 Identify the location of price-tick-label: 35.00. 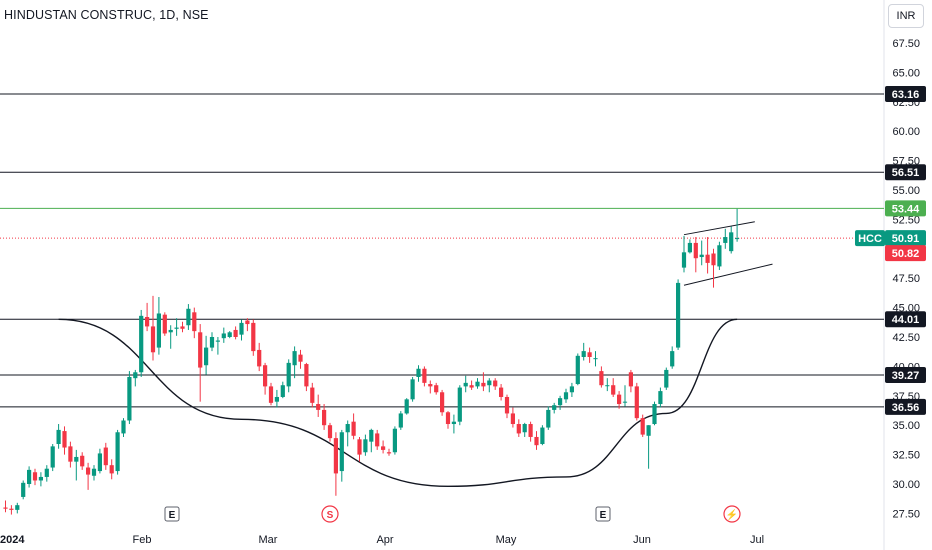
(906, 426).